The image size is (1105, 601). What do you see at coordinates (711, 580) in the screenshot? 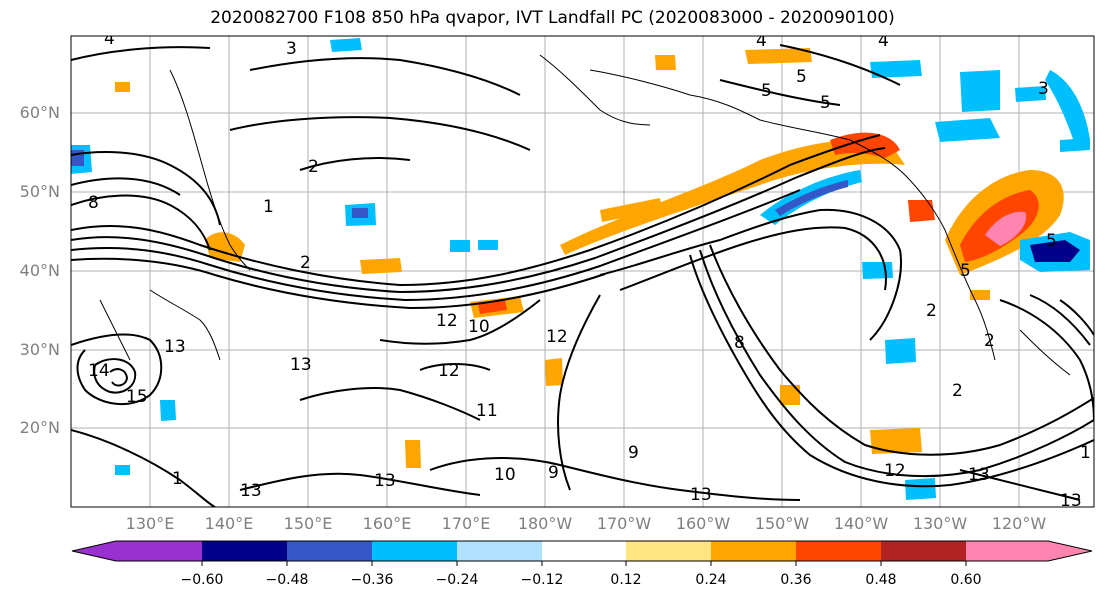
I see `colorbar-tick-label: 0.24` at bounding box center [711, 580].